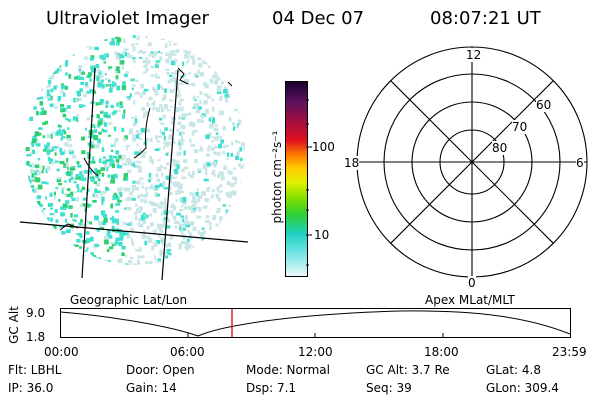 Image resolution: width=600 pixels, height=400 pixels. Describe the element at coordinates (485, 18) in the screenshot. I see `time-label: 08:07:21 UT` at that location.